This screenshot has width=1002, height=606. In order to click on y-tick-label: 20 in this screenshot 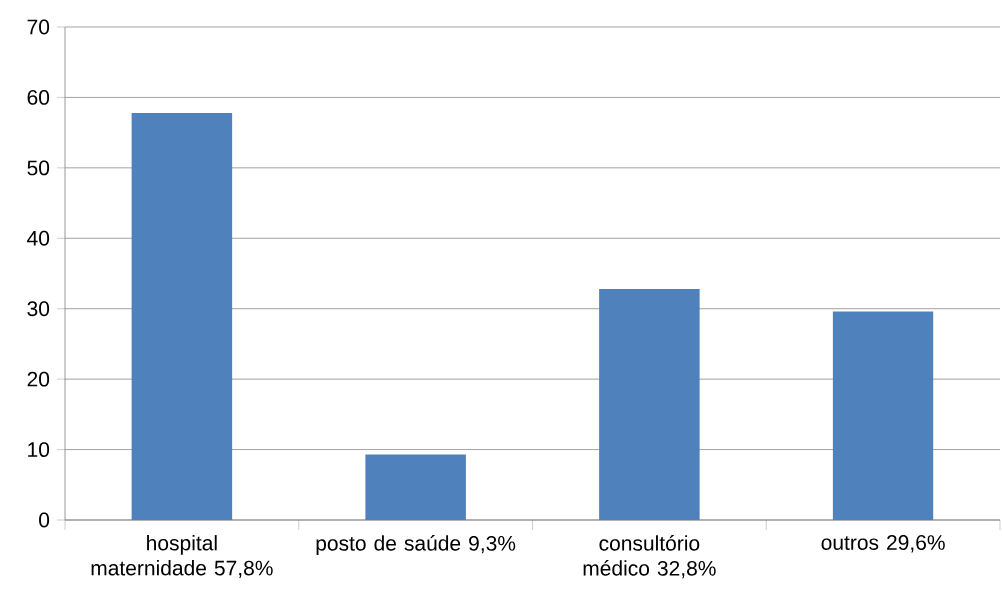, I will do `click(38, 379)`.